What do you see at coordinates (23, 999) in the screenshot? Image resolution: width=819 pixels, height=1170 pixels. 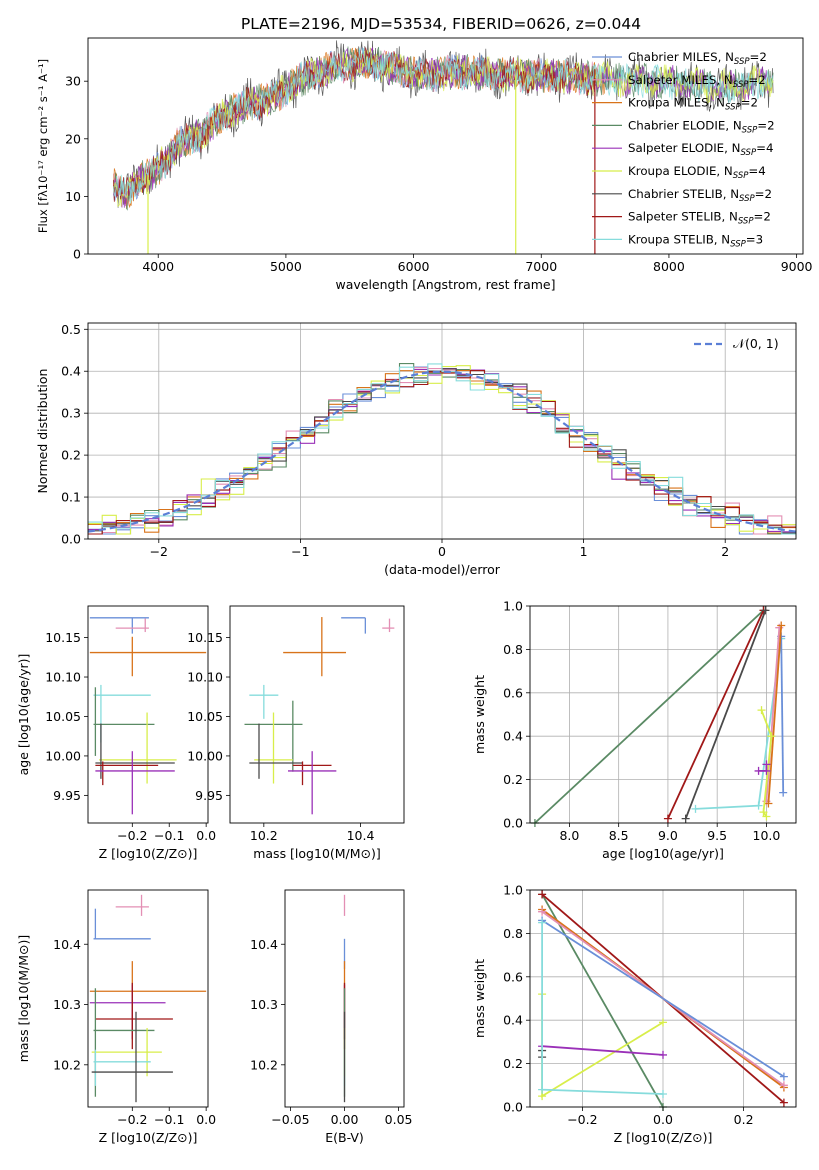 I see `y-axis-label: mass [log10(M/M⊙)]` at bounding box center [23, 999].